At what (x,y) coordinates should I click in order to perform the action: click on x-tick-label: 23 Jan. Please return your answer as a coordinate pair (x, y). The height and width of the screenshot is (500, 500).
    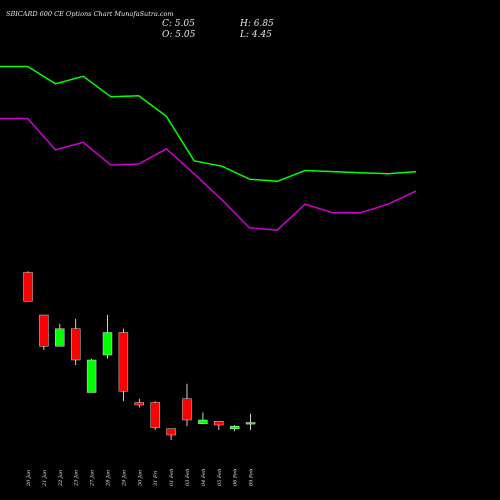
    Looking at the image, I should click on (77, 478).